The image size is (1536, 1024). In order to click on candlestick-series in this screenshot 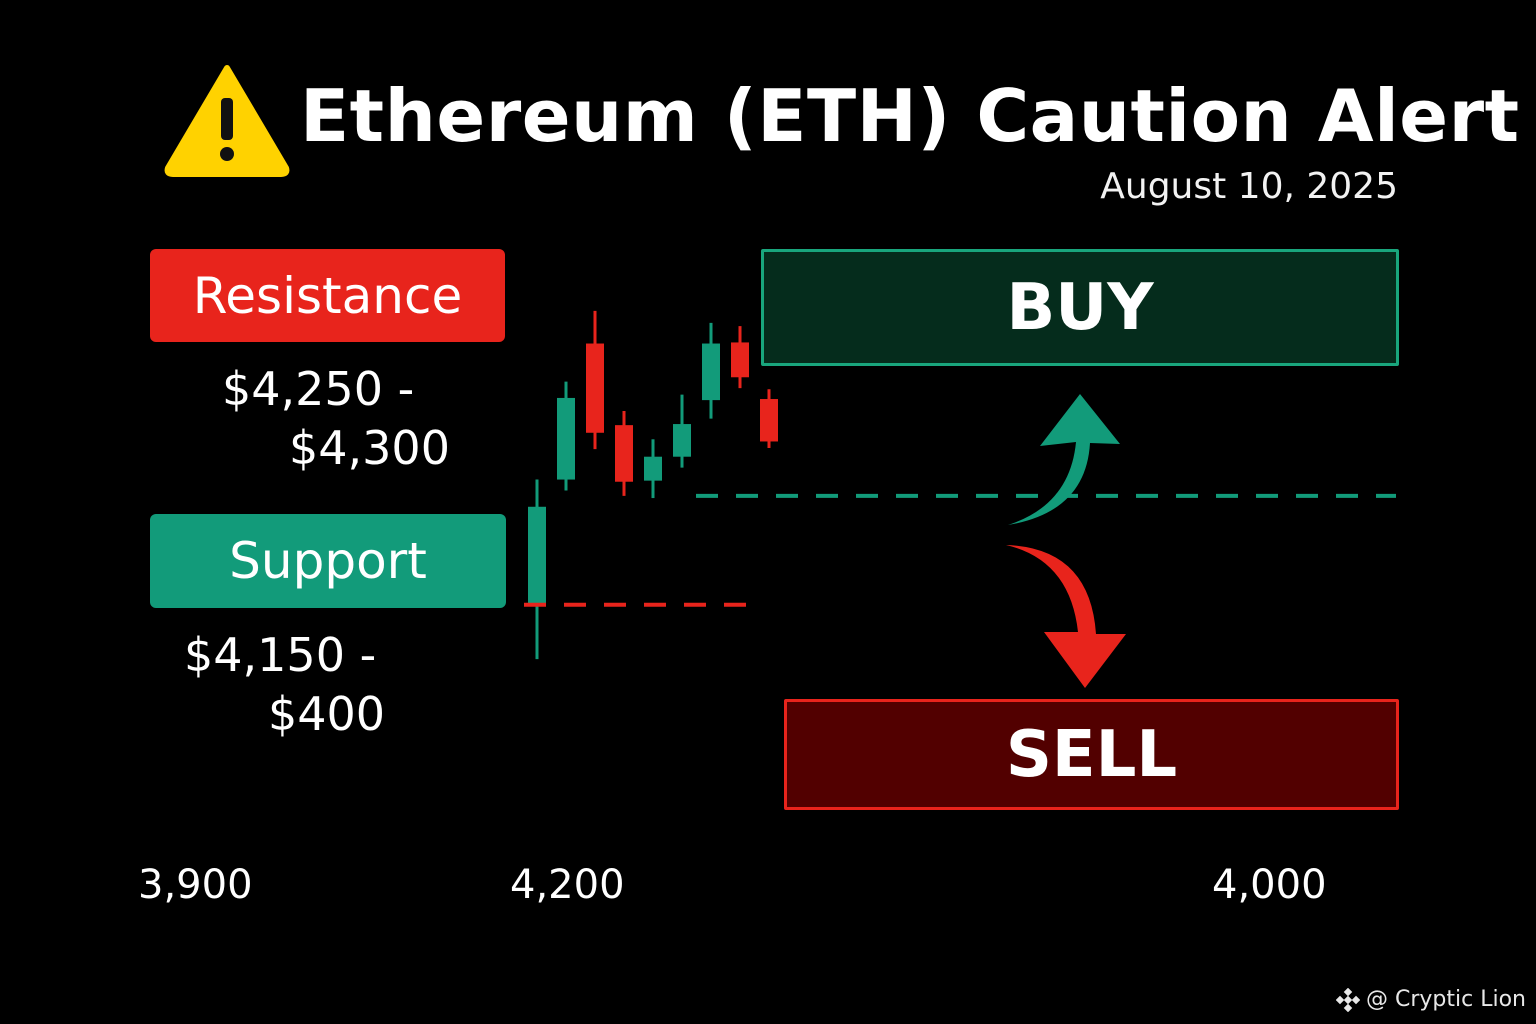, I will do `click(653, 485)`.